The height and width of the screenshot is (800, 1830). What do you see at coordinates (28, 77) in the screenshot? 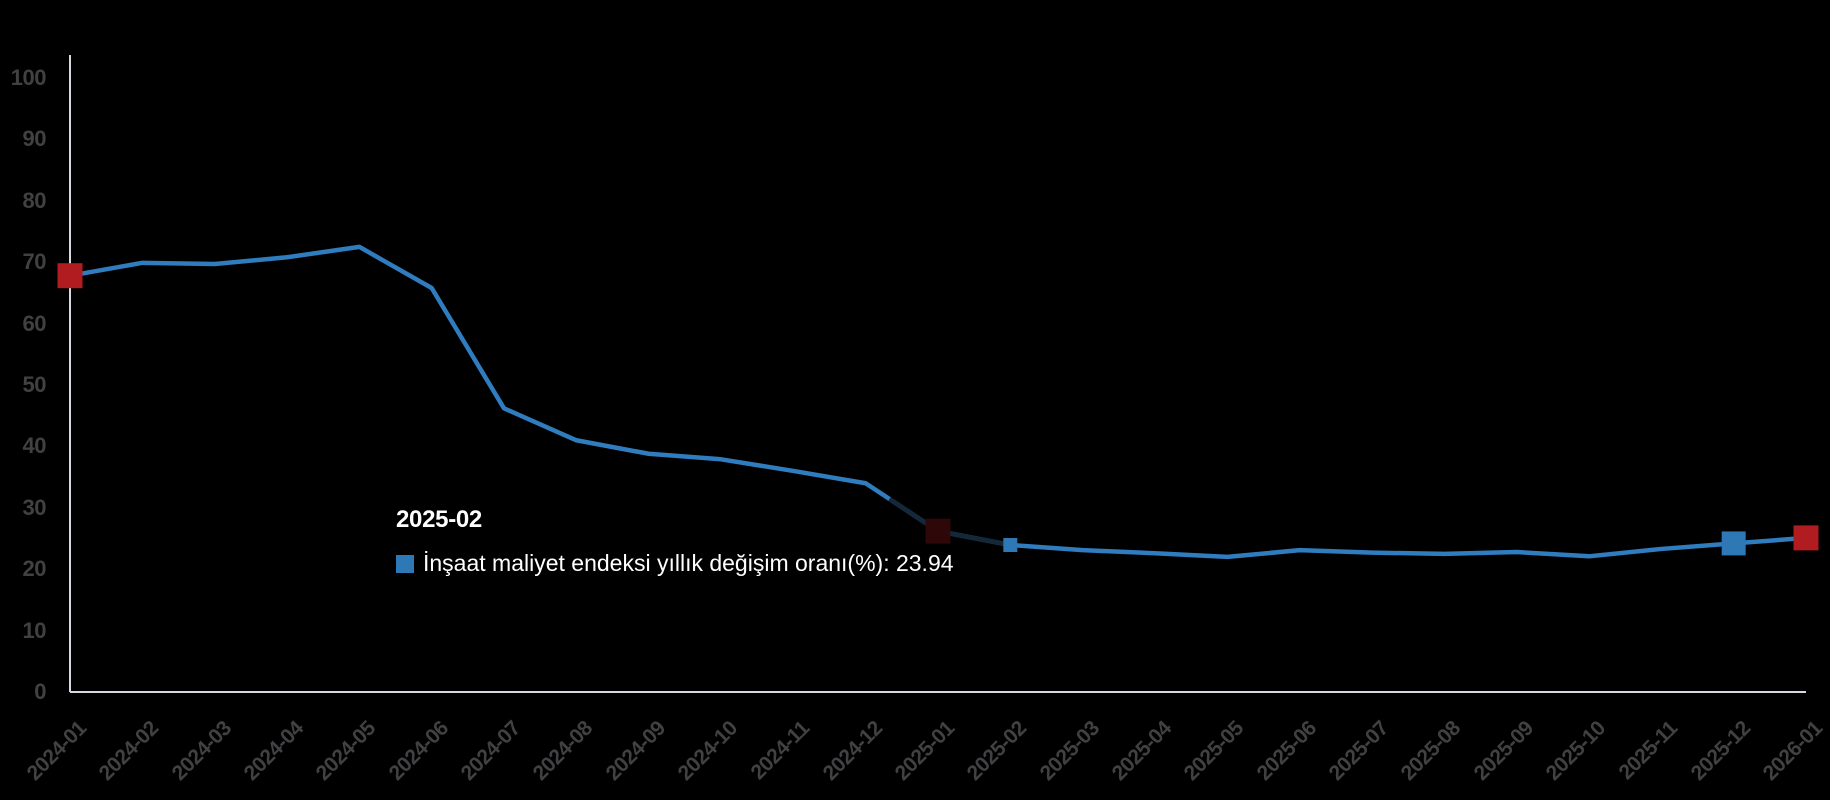
I see `y-tick-100: 100` at bounding box center [28, 77].